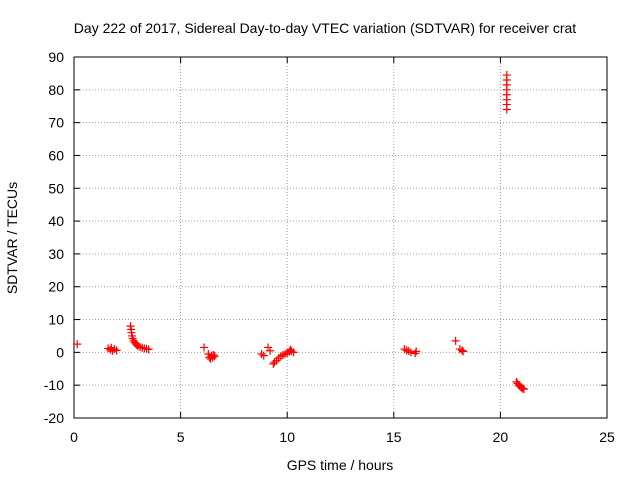 This screenshot has height=480, width=640. What do you see at coordinates (56, 90) in the screenshot?
I see `y-tick-label: 80` at bounding box center [56, 90].